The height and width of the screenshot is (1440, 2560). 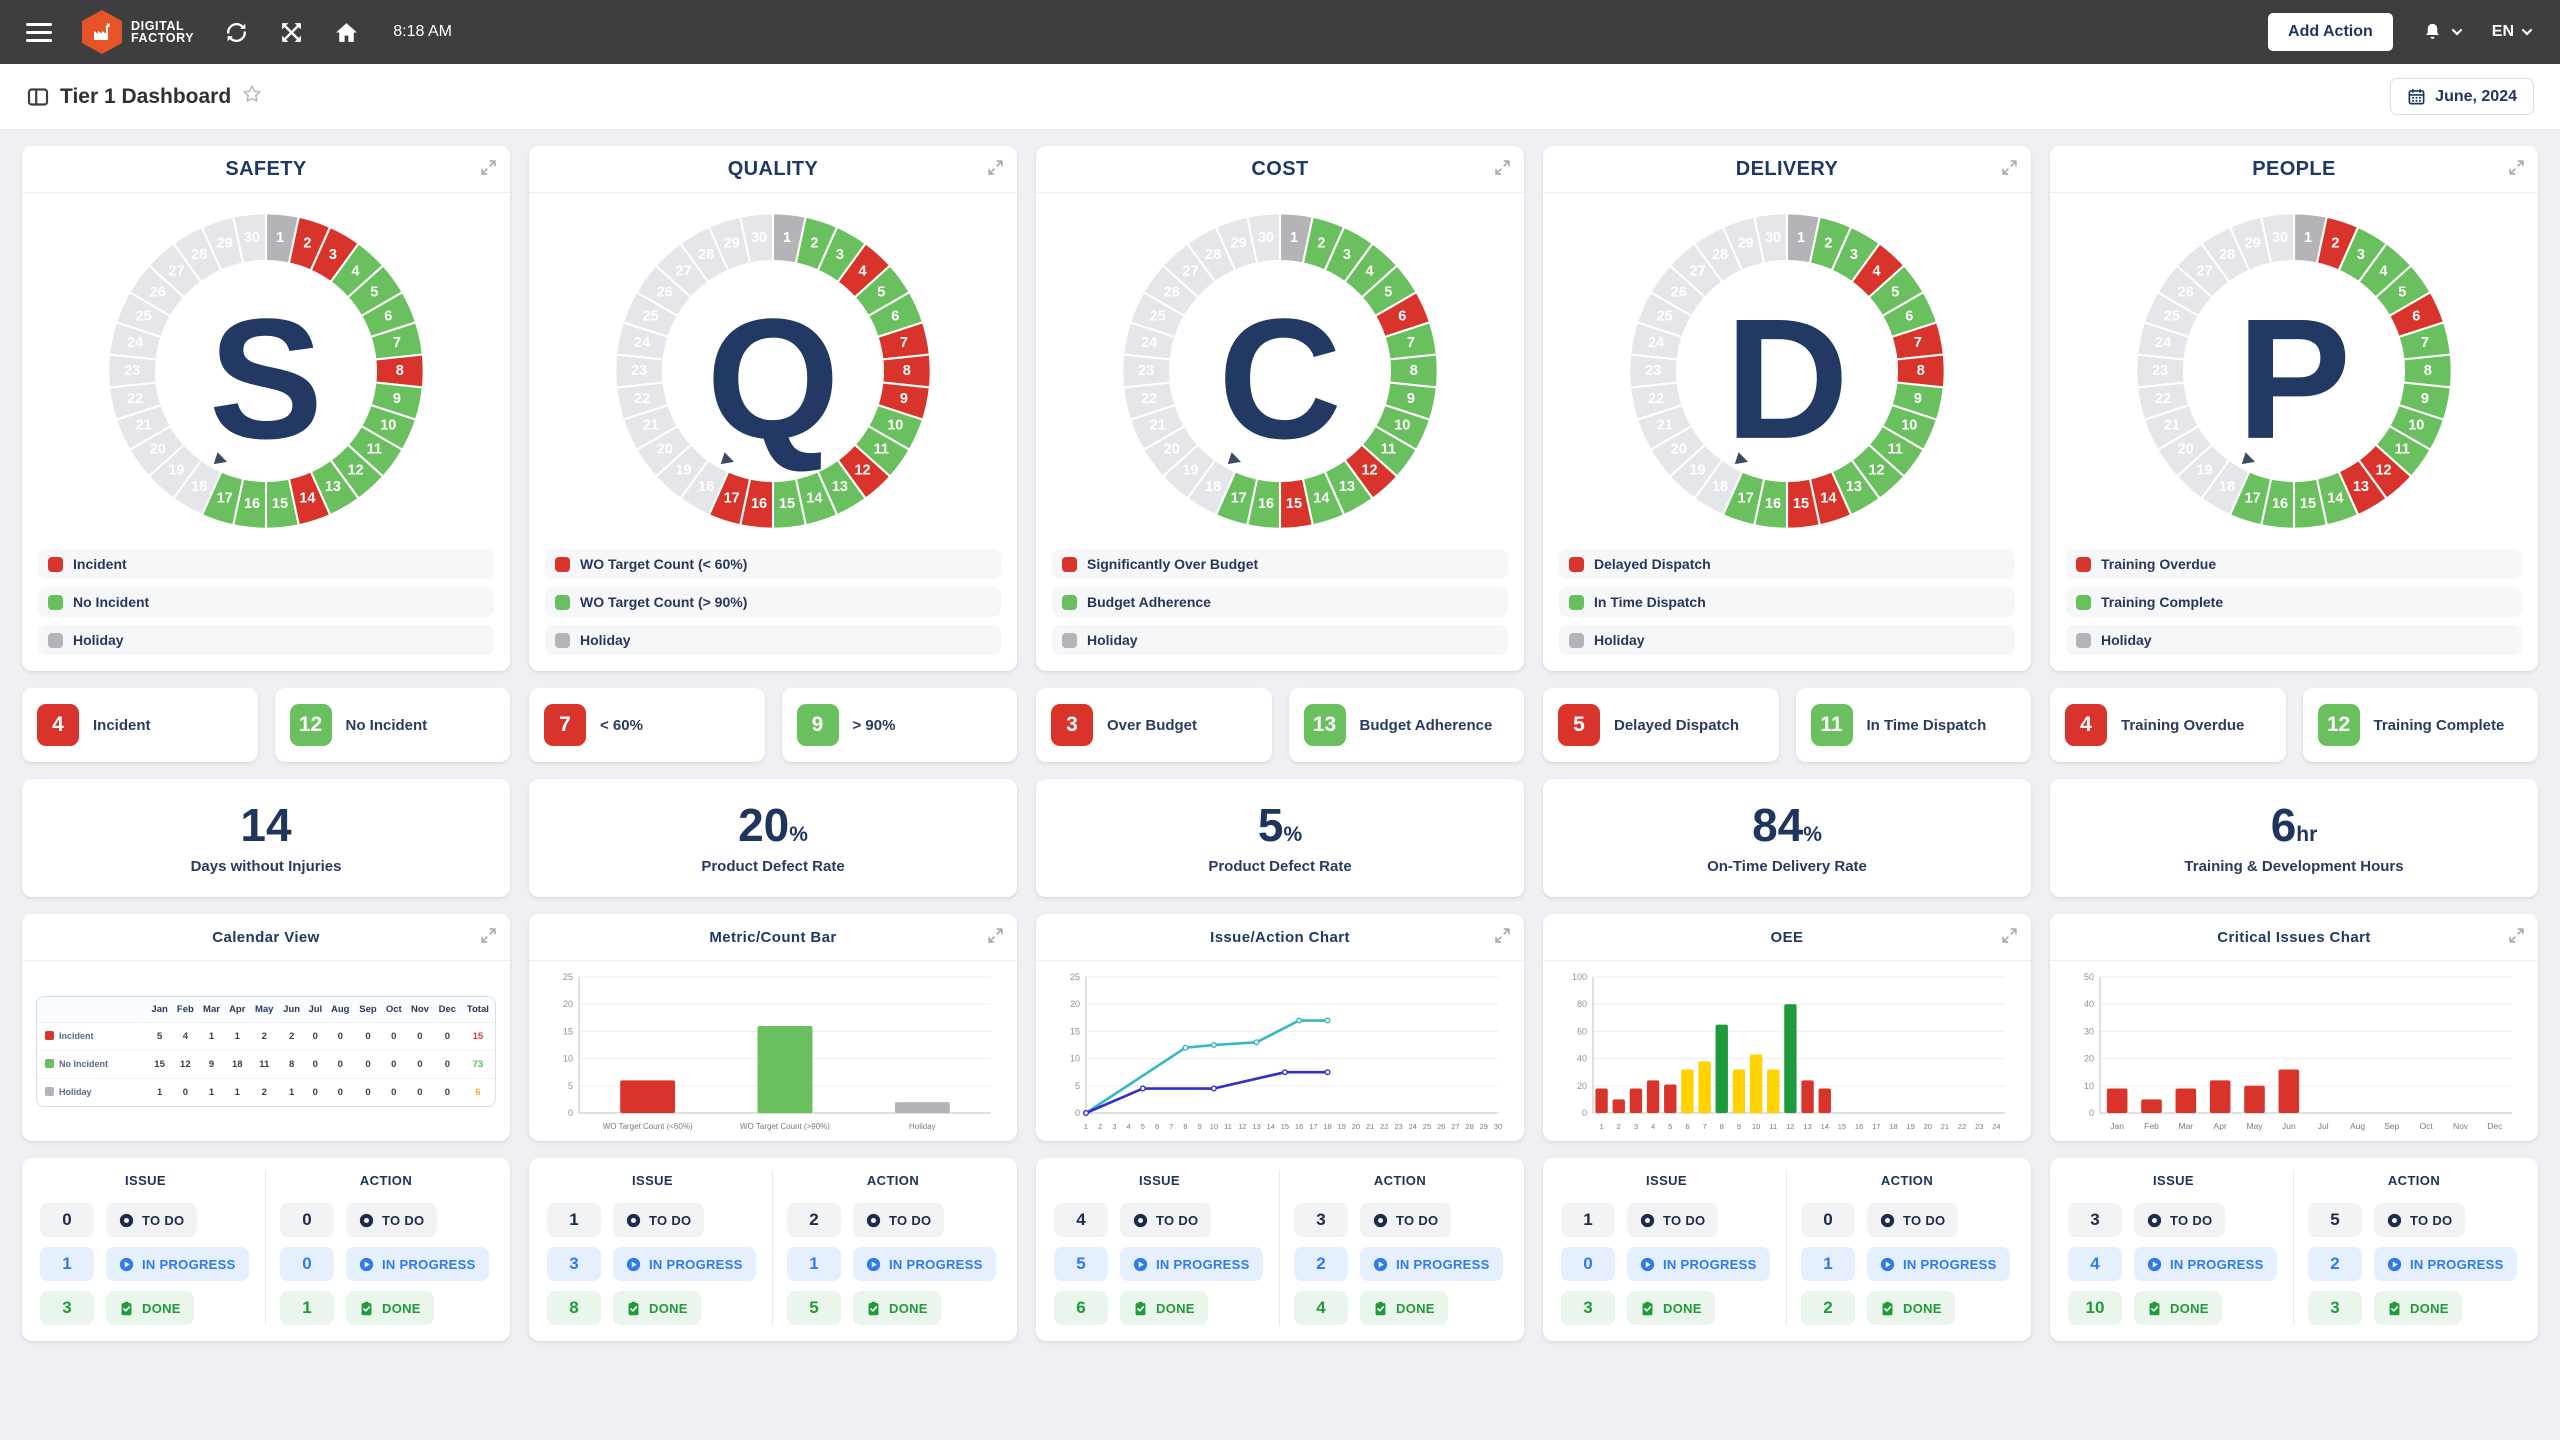 What do you see at coordinates (787, 504) in the screenshot?
I see `donut-day-label: 15` at bounding box center [787, 504].